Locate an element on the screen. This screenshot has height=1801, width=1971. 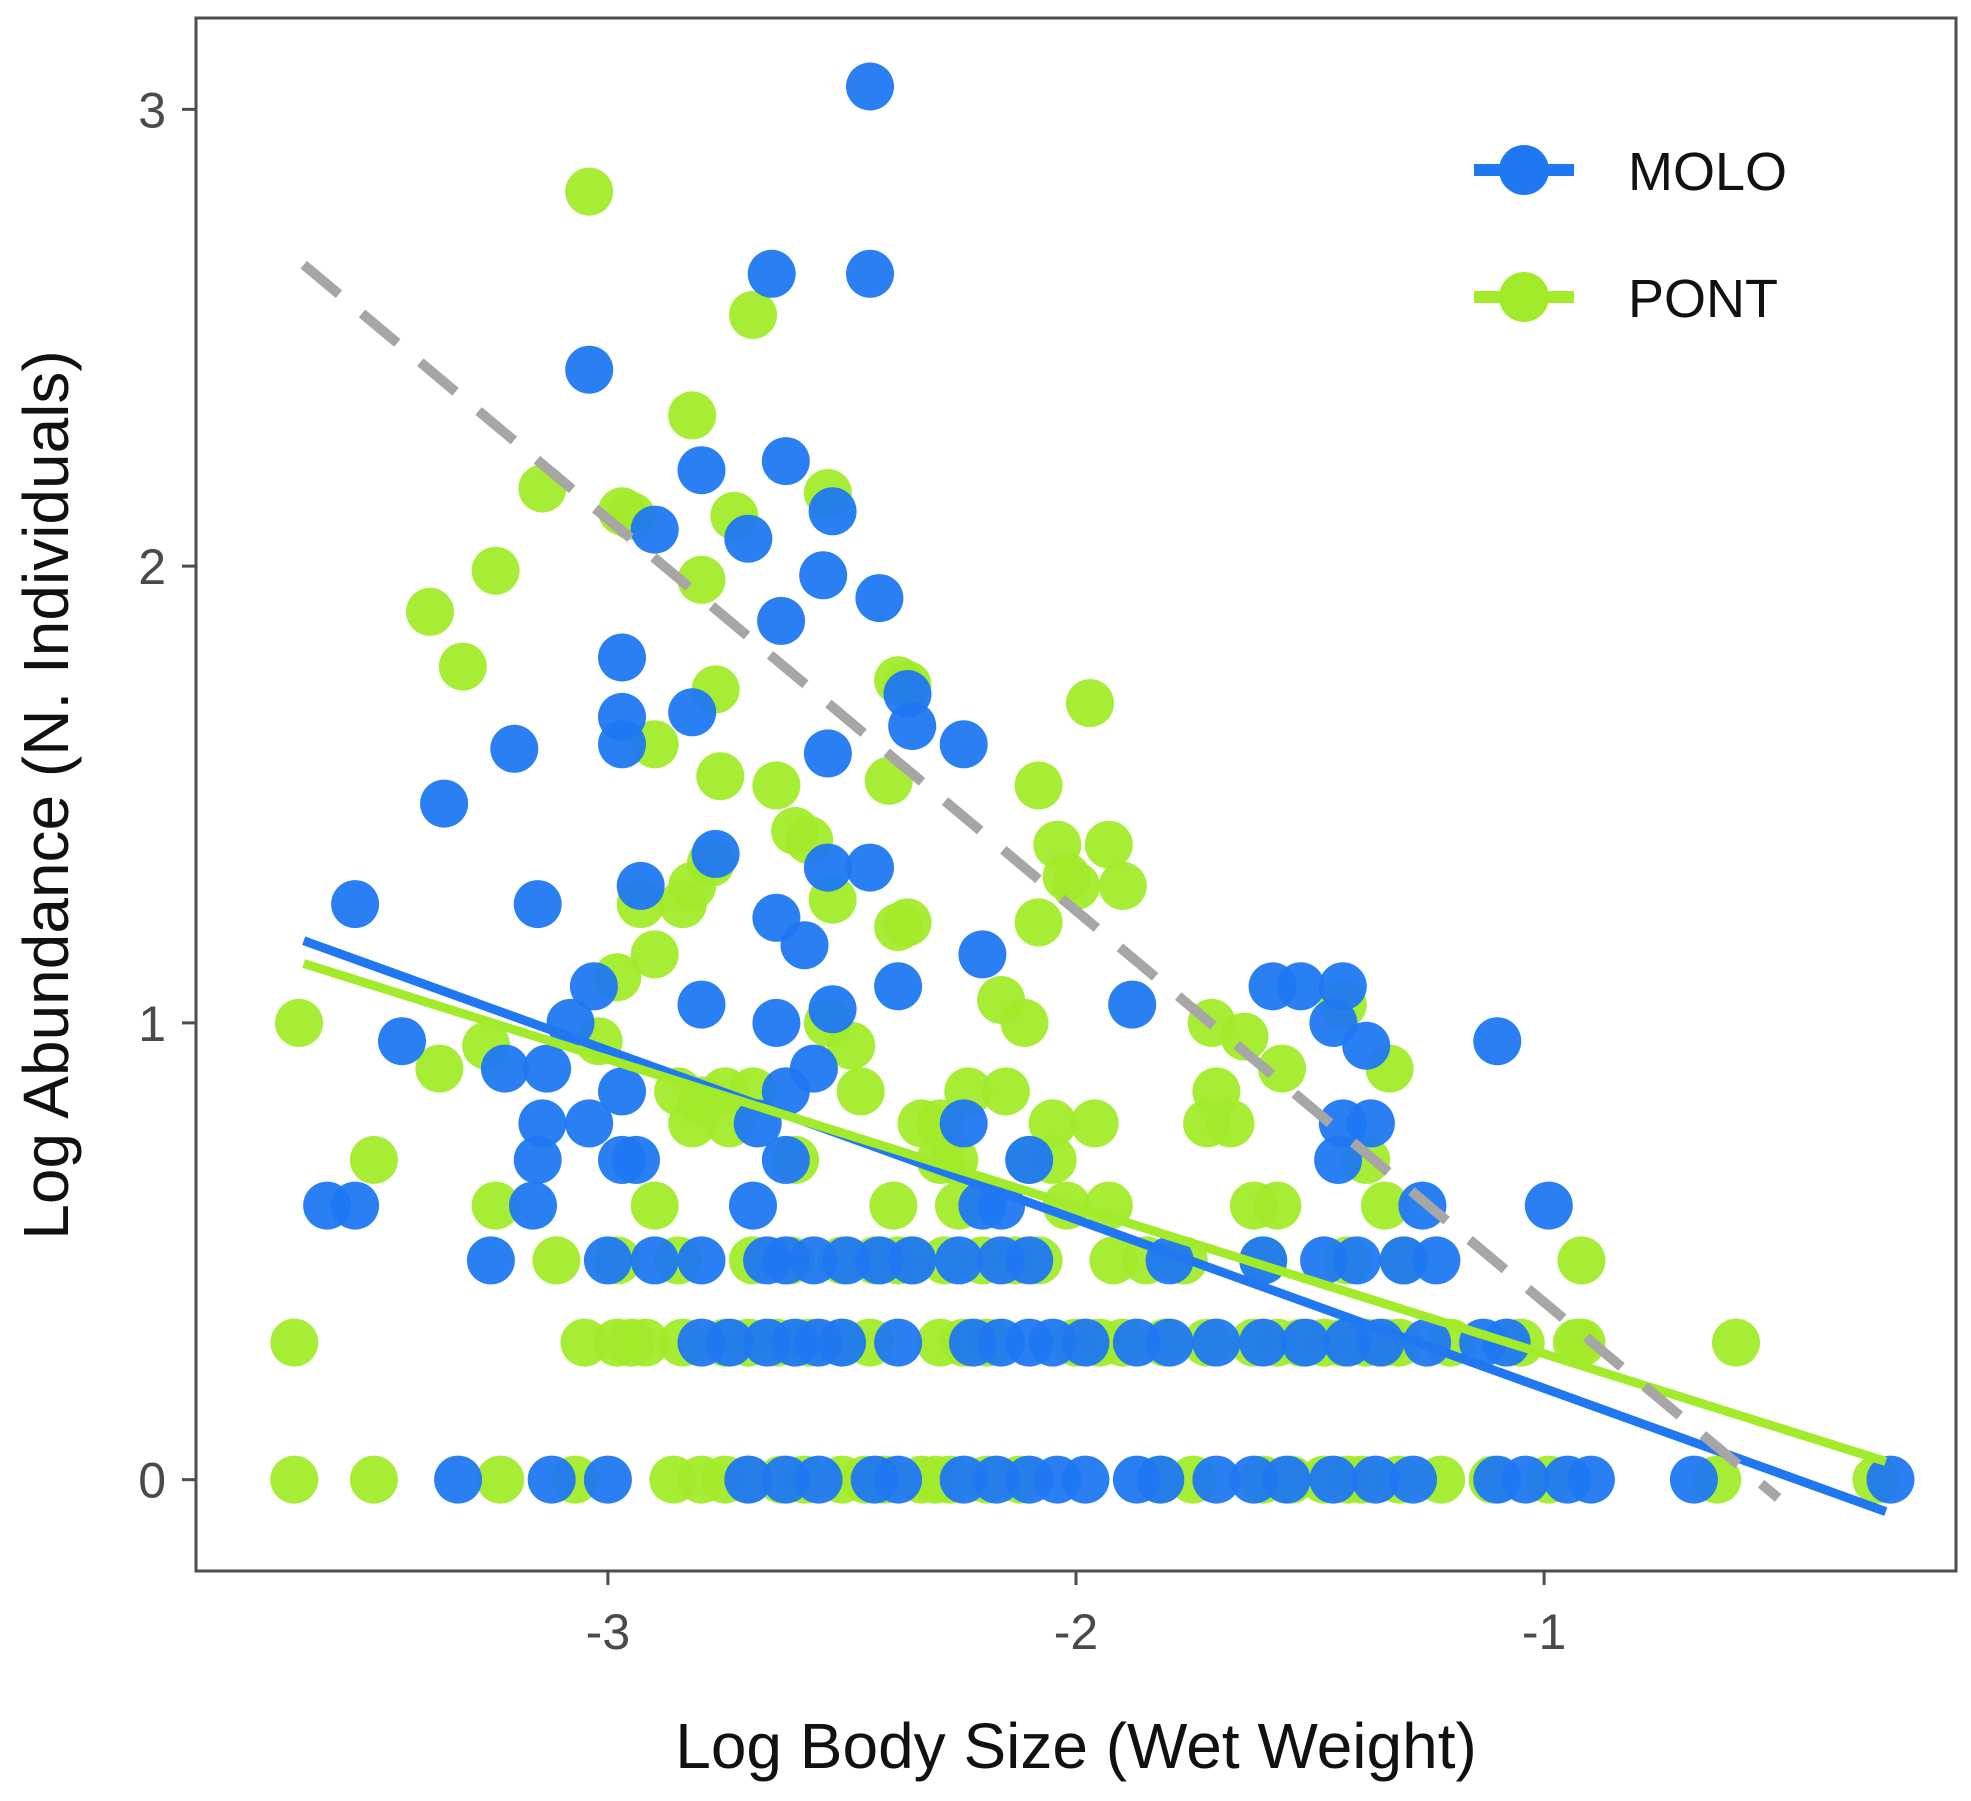
legend-label-molo: MOLO is located at coordinates (1707, 172).